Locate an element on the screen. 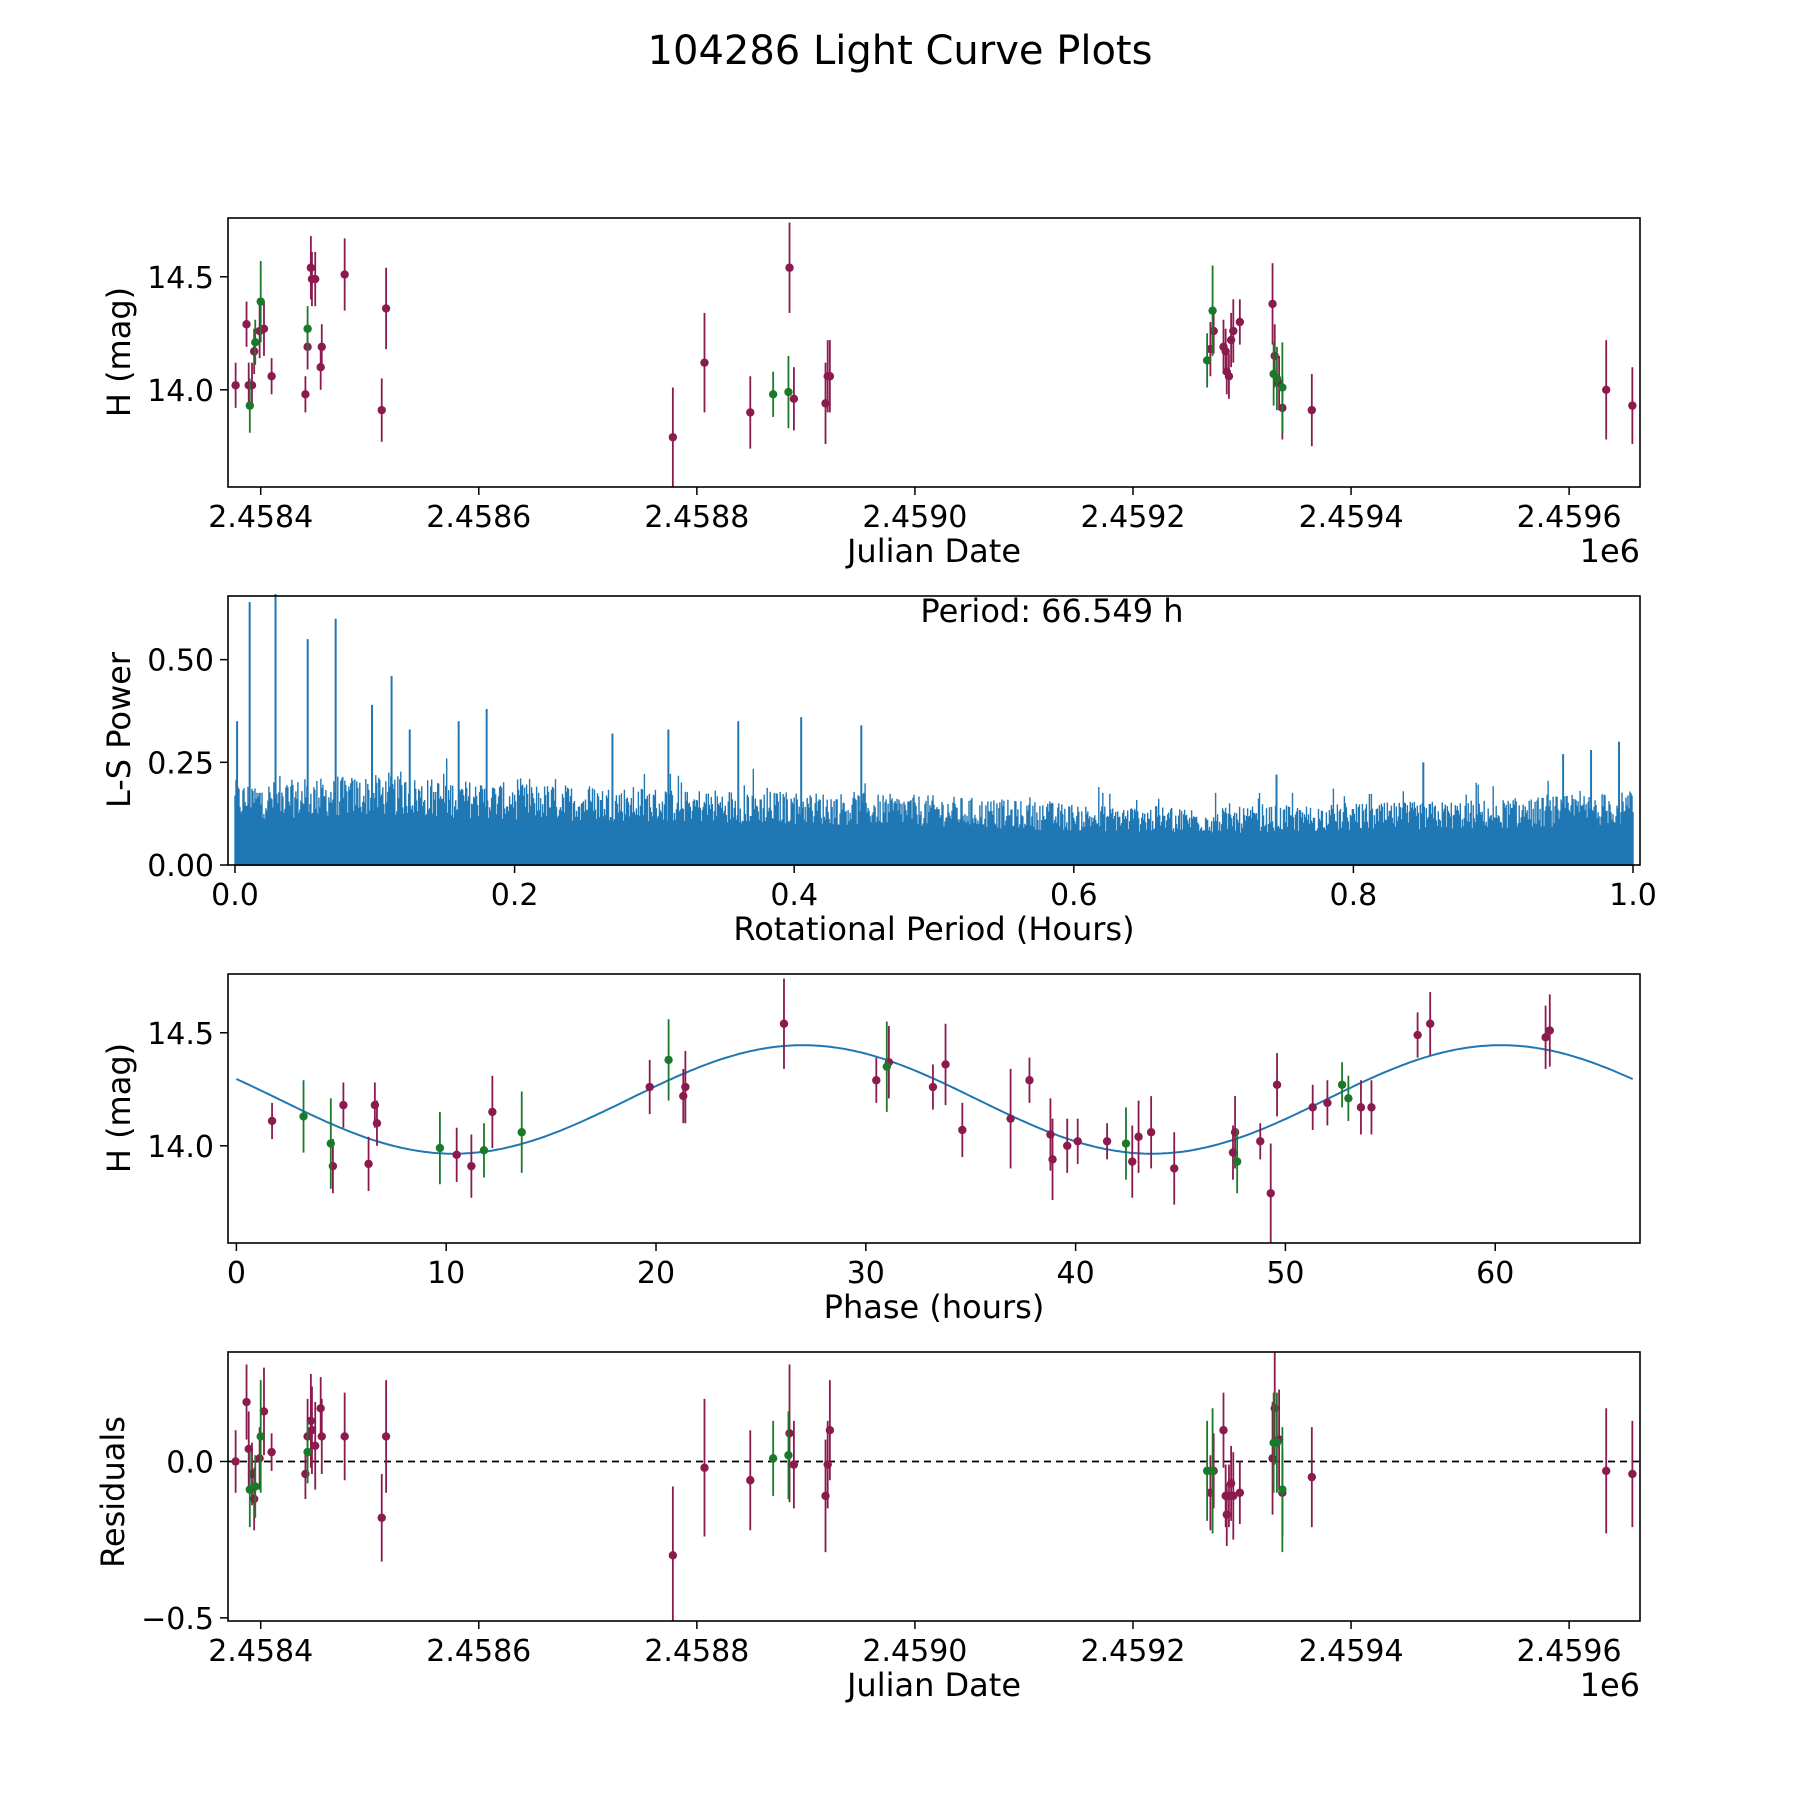 The width and height of the screenshot is (1800, 1800). xtick-label: 0 is located at coordinates (236, 1273).